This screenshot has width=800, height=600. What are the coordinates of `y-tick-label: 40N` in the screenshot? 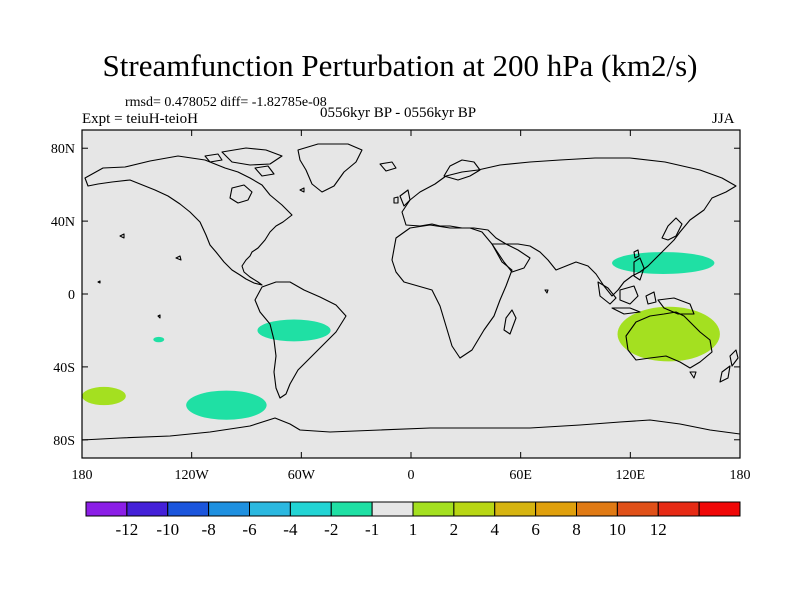 It's located at (63, 222).